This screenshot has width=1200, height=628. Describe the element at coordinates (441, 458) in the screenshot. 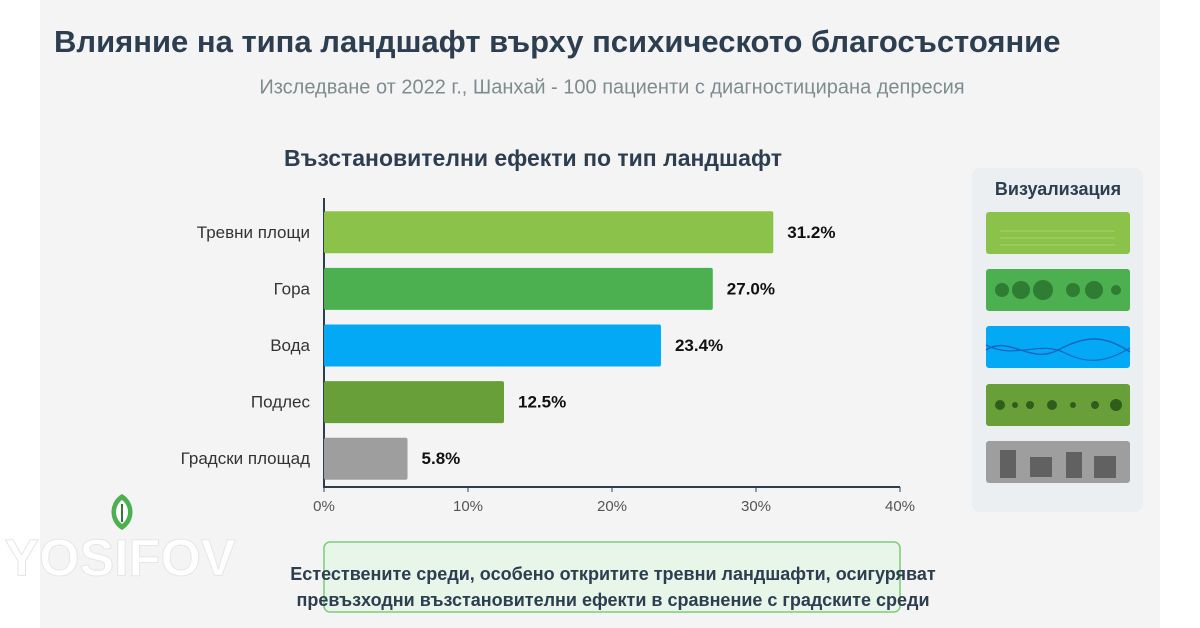

I see `value-label: 5.8%` at that location.